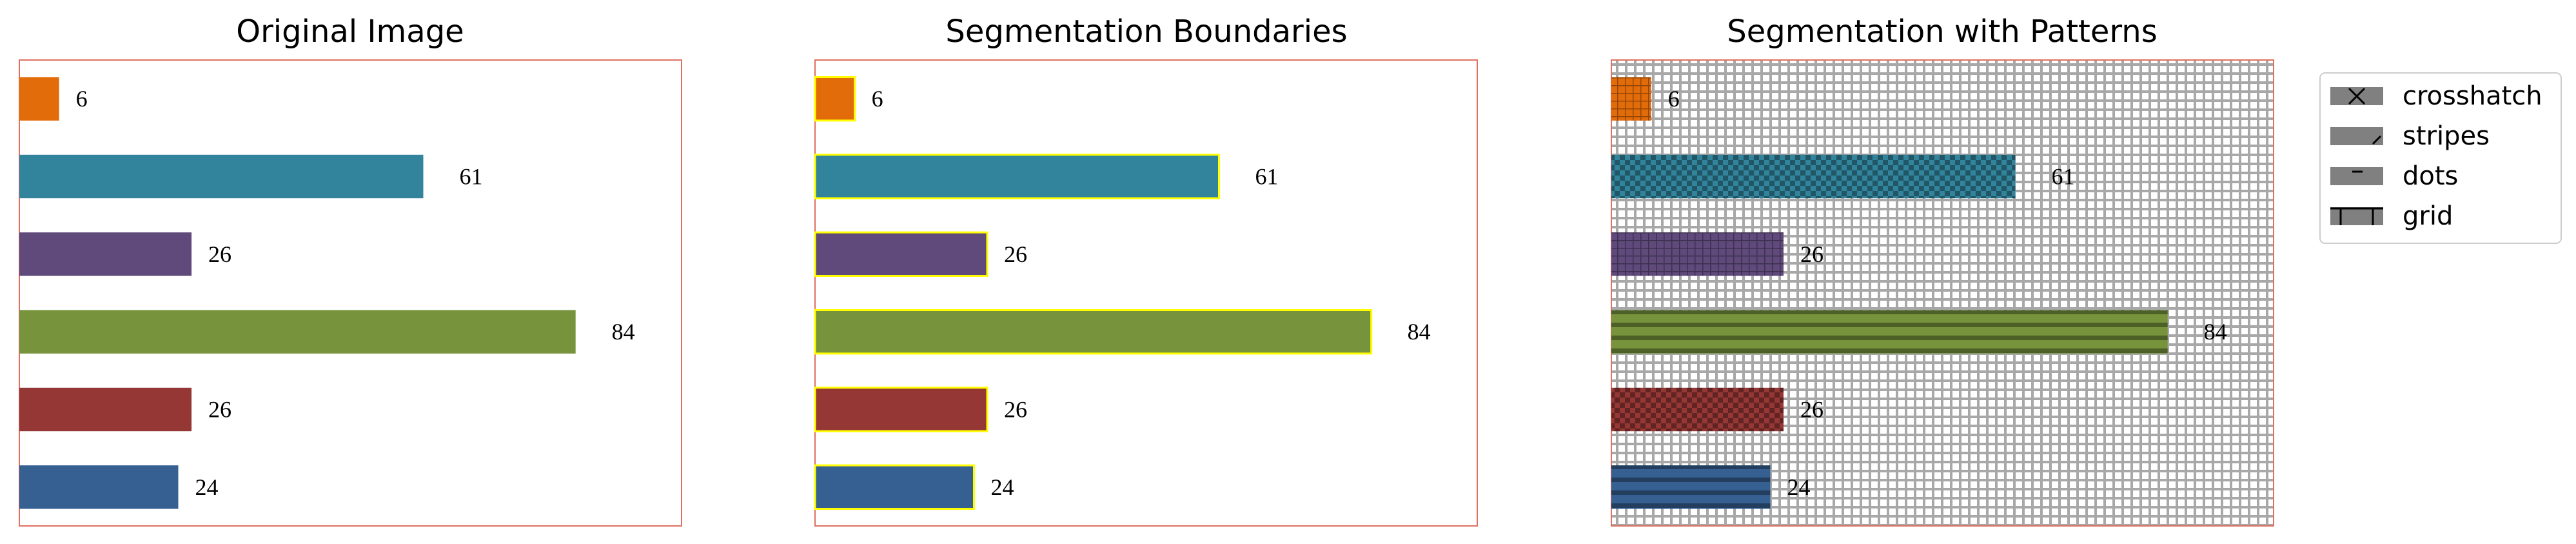 The width and height of the screenshot is (2576, 544). What do you see at coordinates (2428, 216) in the screenshot?
I see `legend-label-grid: grid` at bounding box center [2428, 216].